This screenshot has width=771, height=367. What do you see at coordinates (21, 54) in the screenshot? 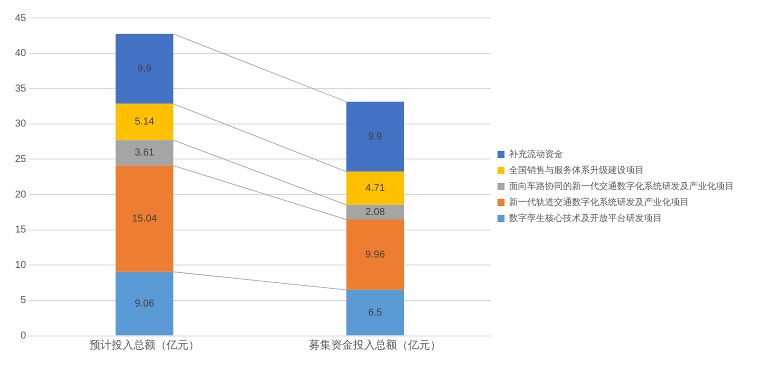
I see `y-tick-label: 40` at bounding box center [21, 54].